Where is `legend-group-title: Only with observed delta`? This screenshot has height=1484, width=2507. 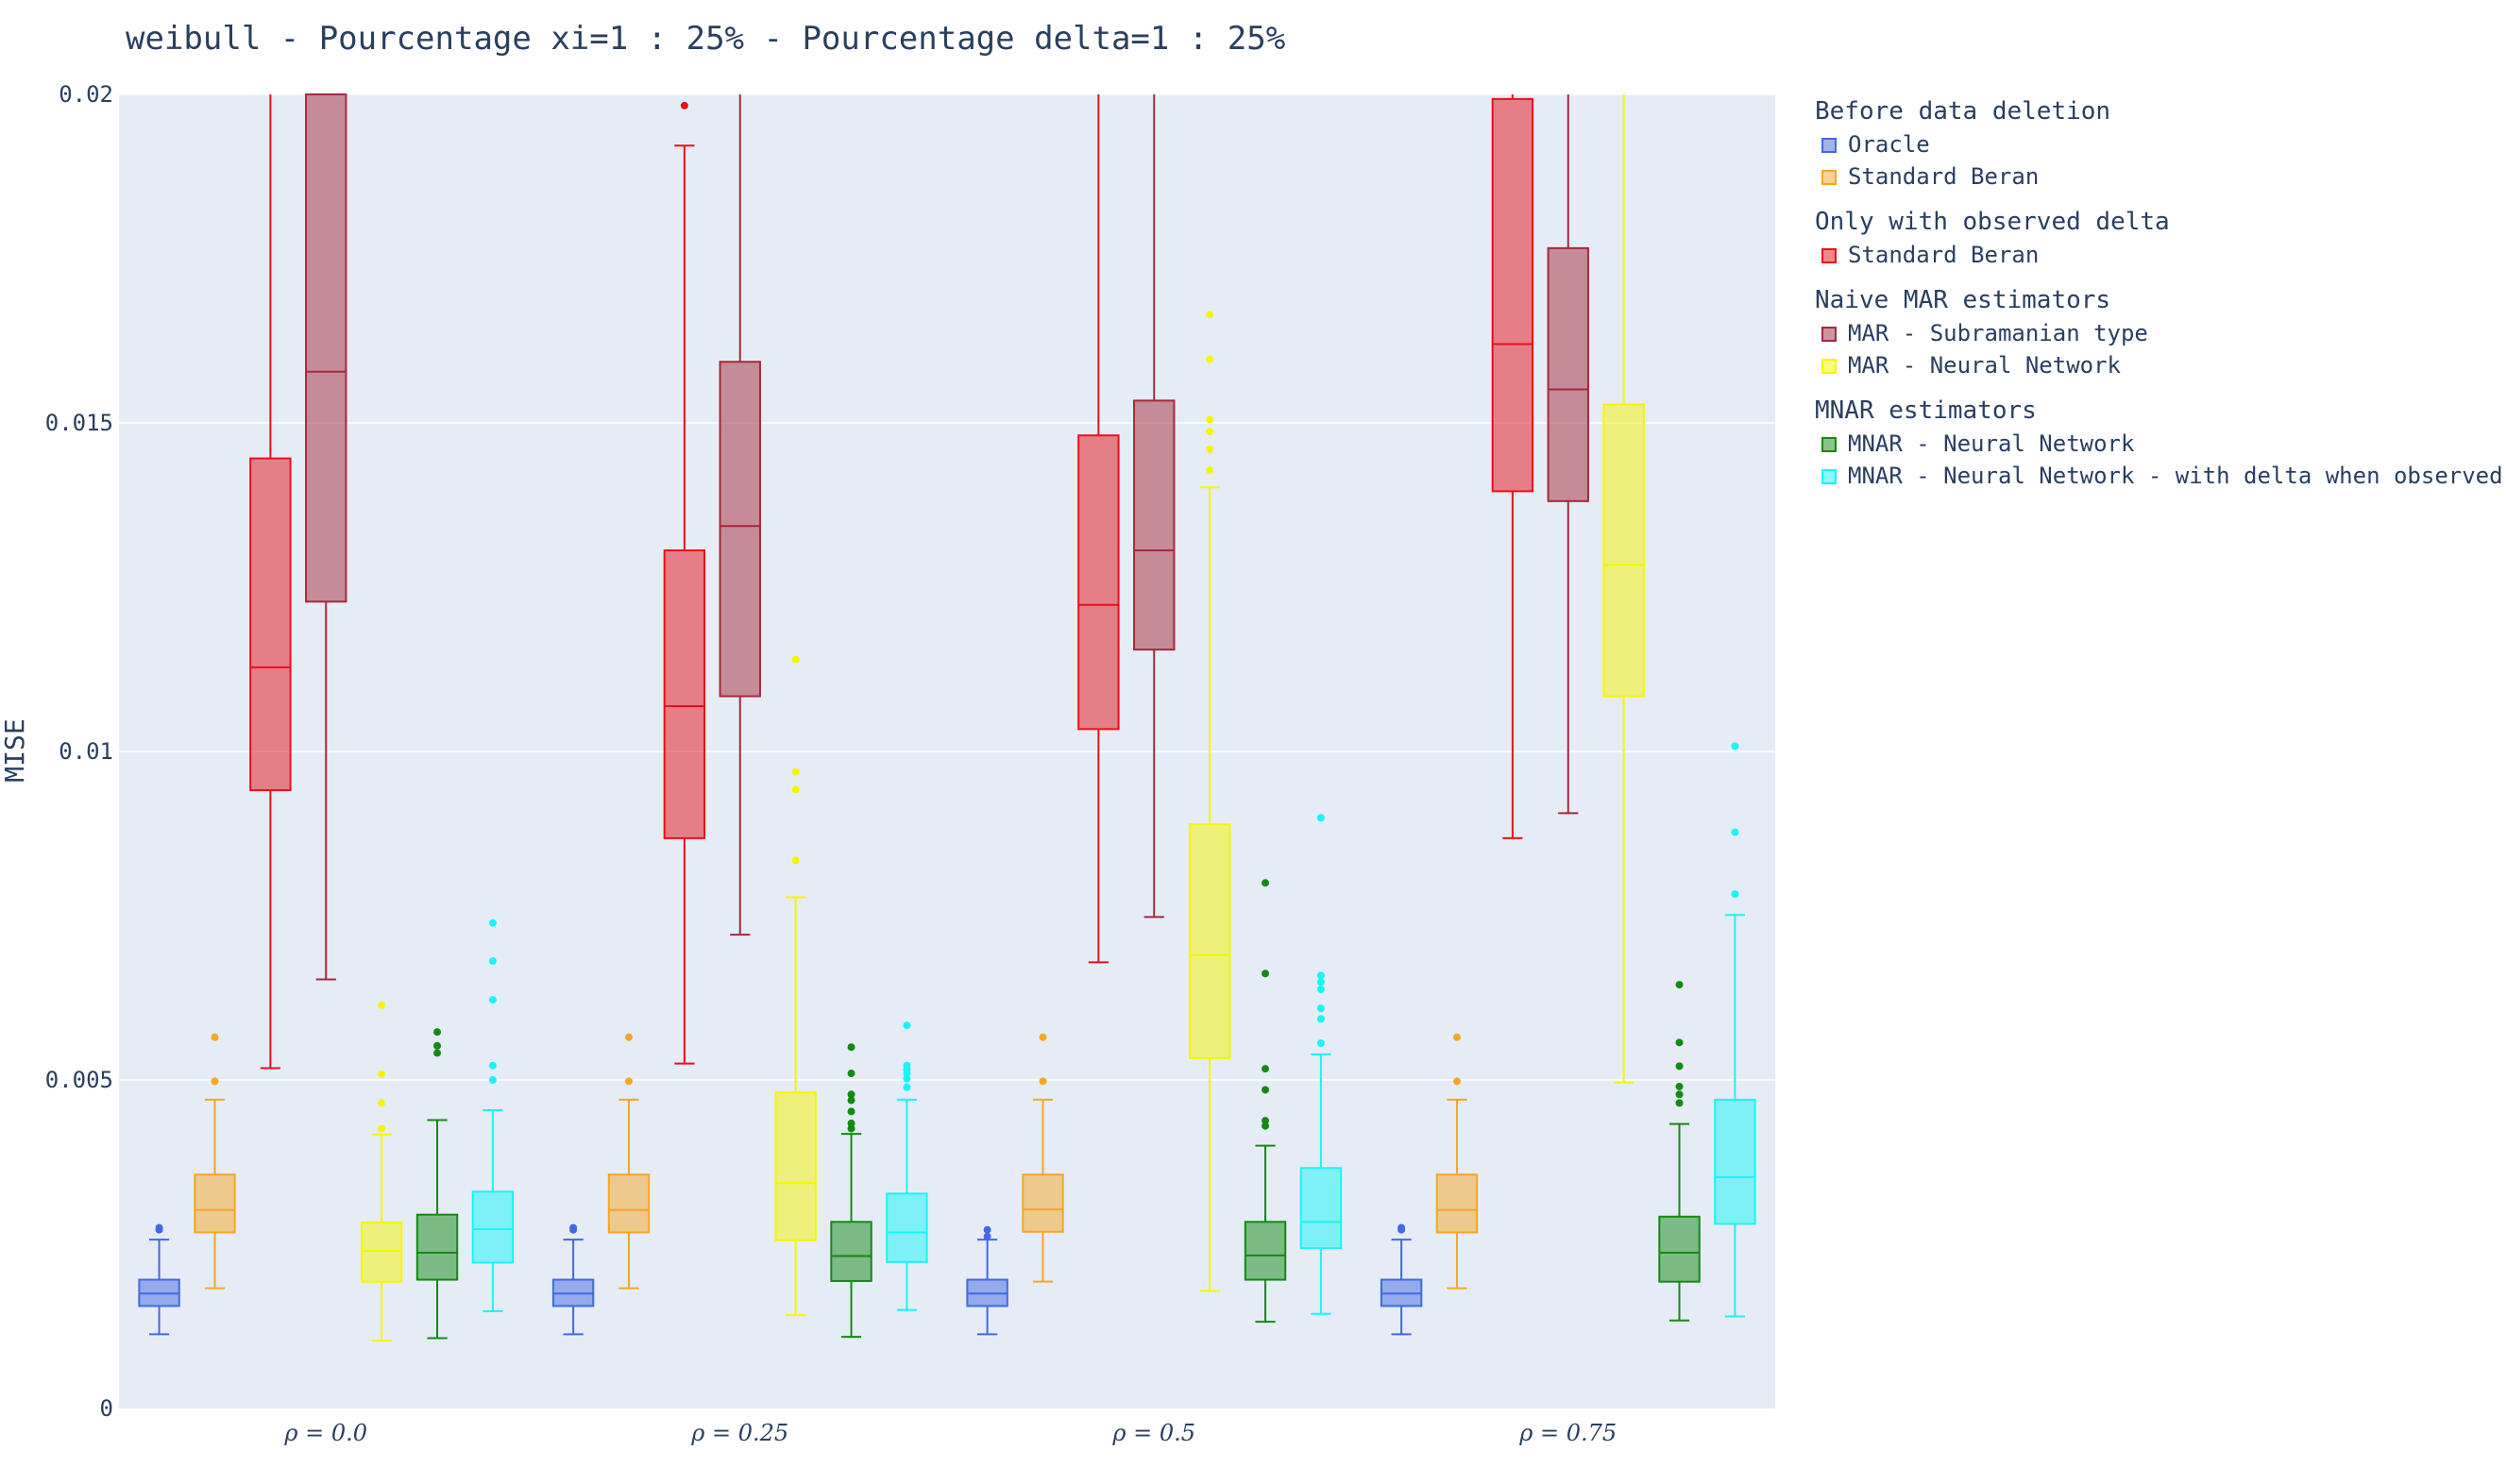 legend-group-title: Only with observed delta is located at coordinates (1992, 222).